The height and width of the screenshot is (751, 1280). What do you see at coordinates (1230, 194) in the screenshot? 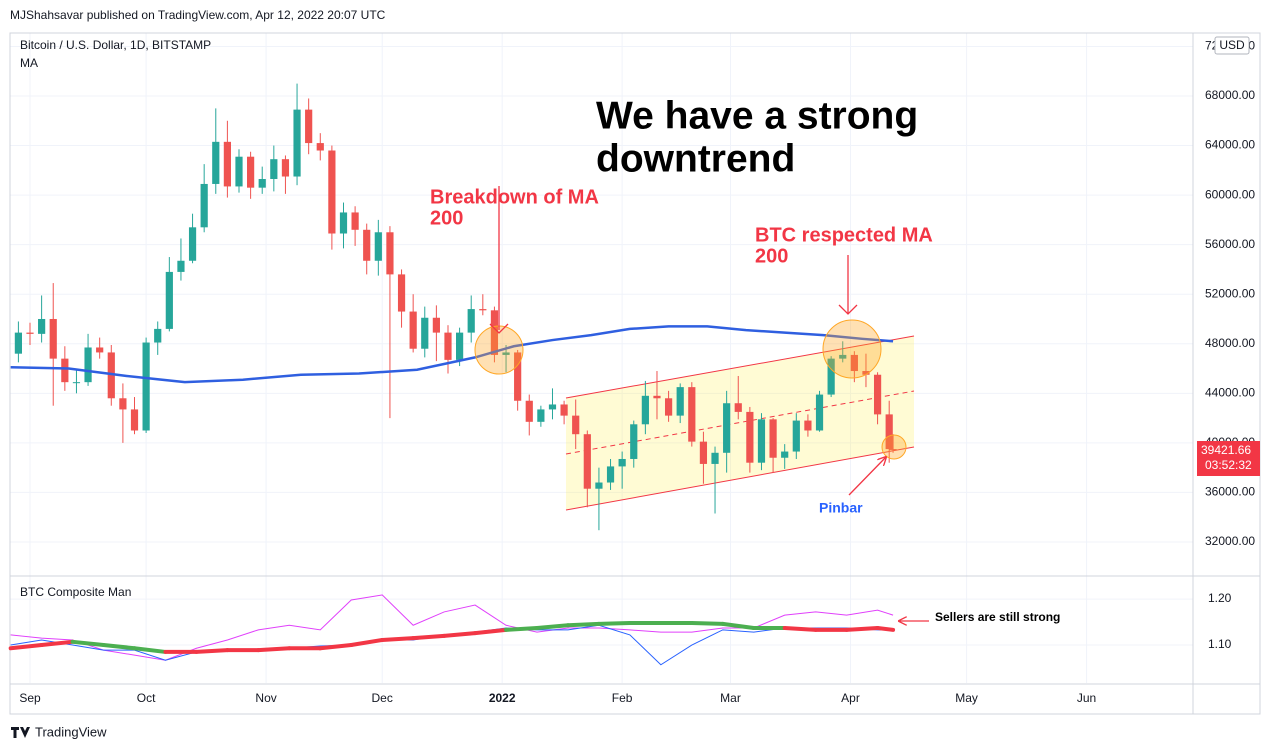
I see `y-tick-label: 60000.00` at bounding box center [1230, 194].